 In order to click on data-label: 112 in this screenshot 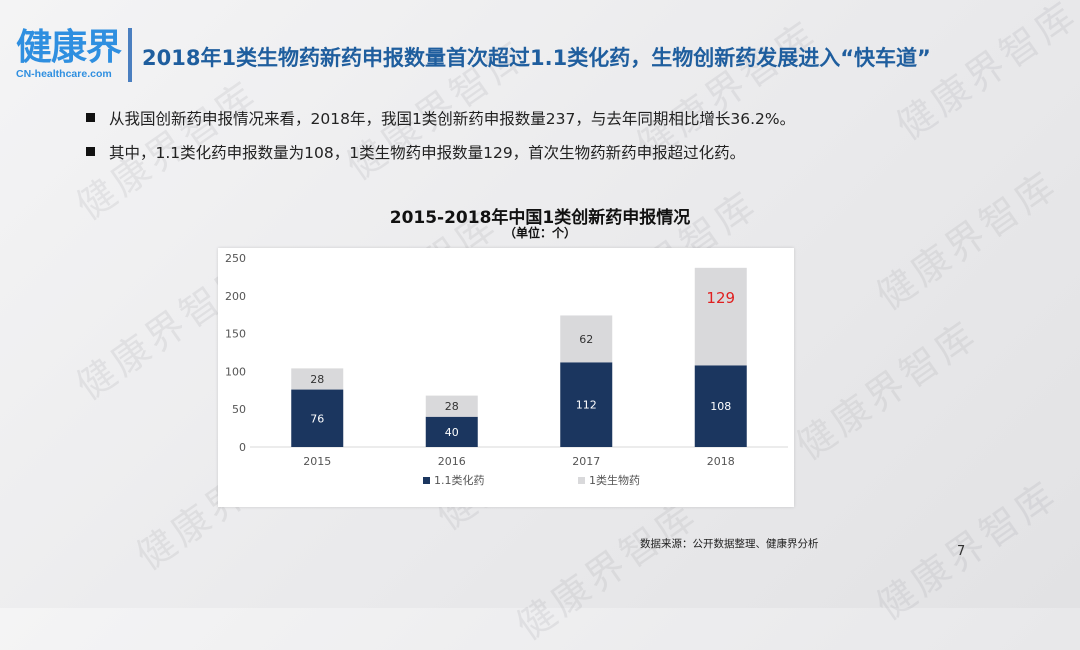, I will do `click(586, 405)`.